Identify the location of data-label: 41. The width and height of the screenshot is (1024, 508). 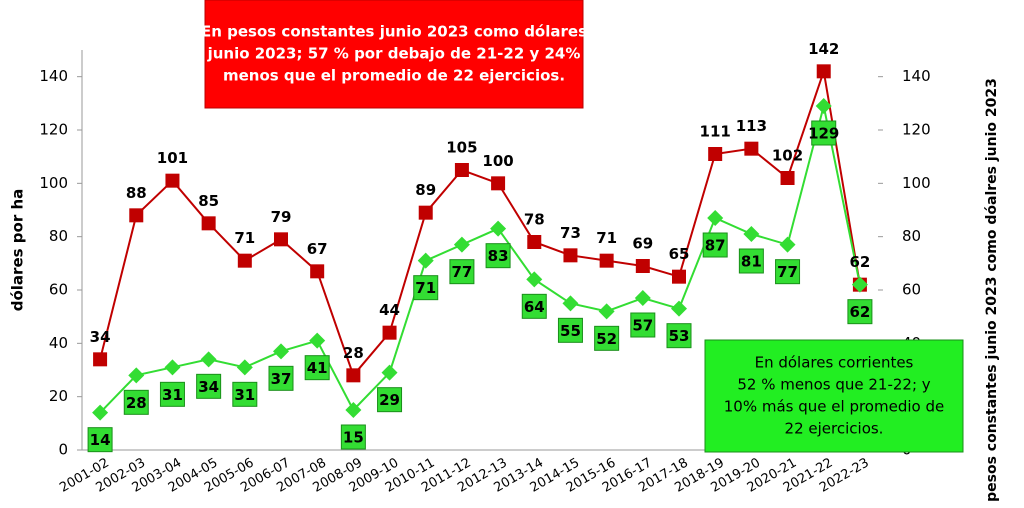
(317, 368).